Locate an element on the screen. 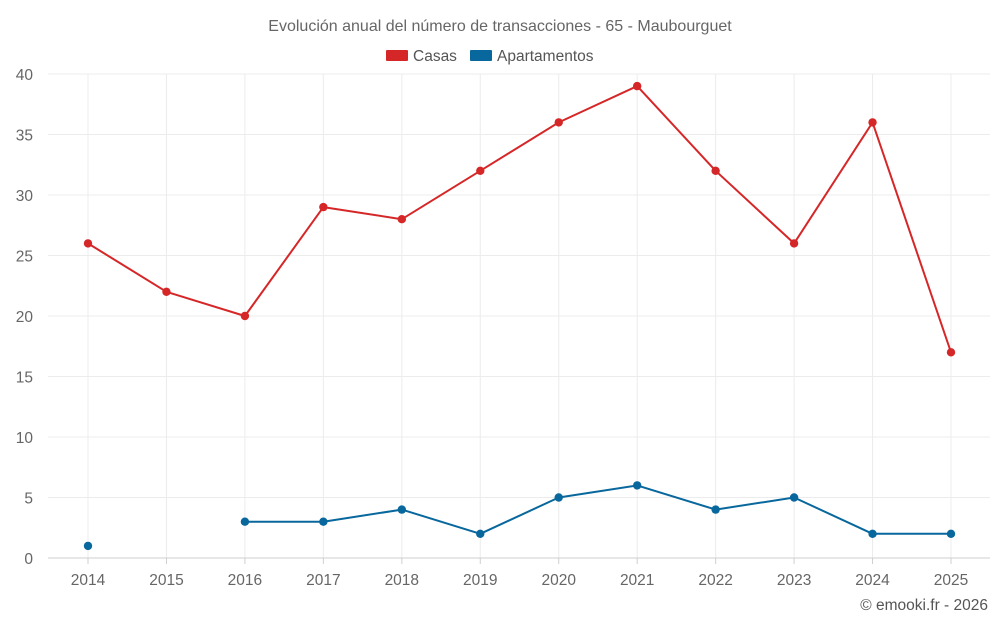 Image resolution: width=1000 pixels, height=625 pixels. point-apartamentos-2024 is located at coordinates (872, 533).